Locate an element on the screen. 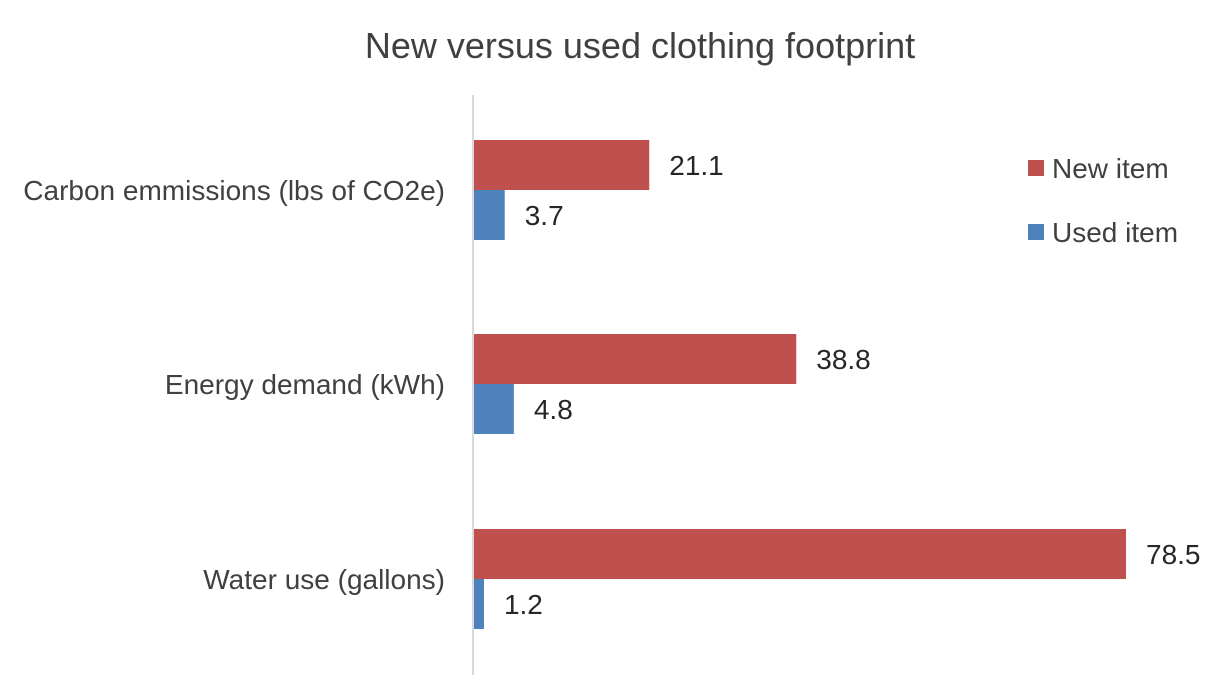 This screenshot has width=1226, height=695. category-label: Water use (gallons) is located at coordinates (324, 579).